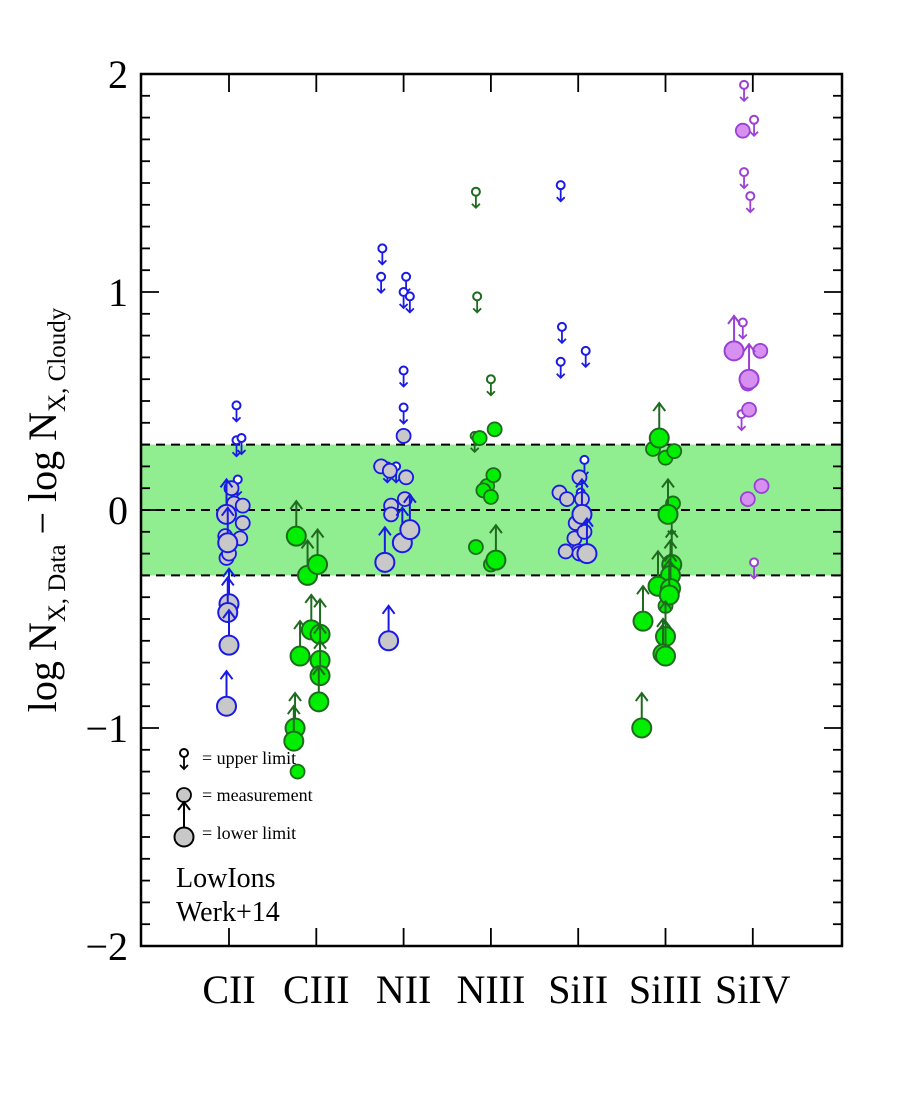  I want to click on series-niii, so click(487, 379).